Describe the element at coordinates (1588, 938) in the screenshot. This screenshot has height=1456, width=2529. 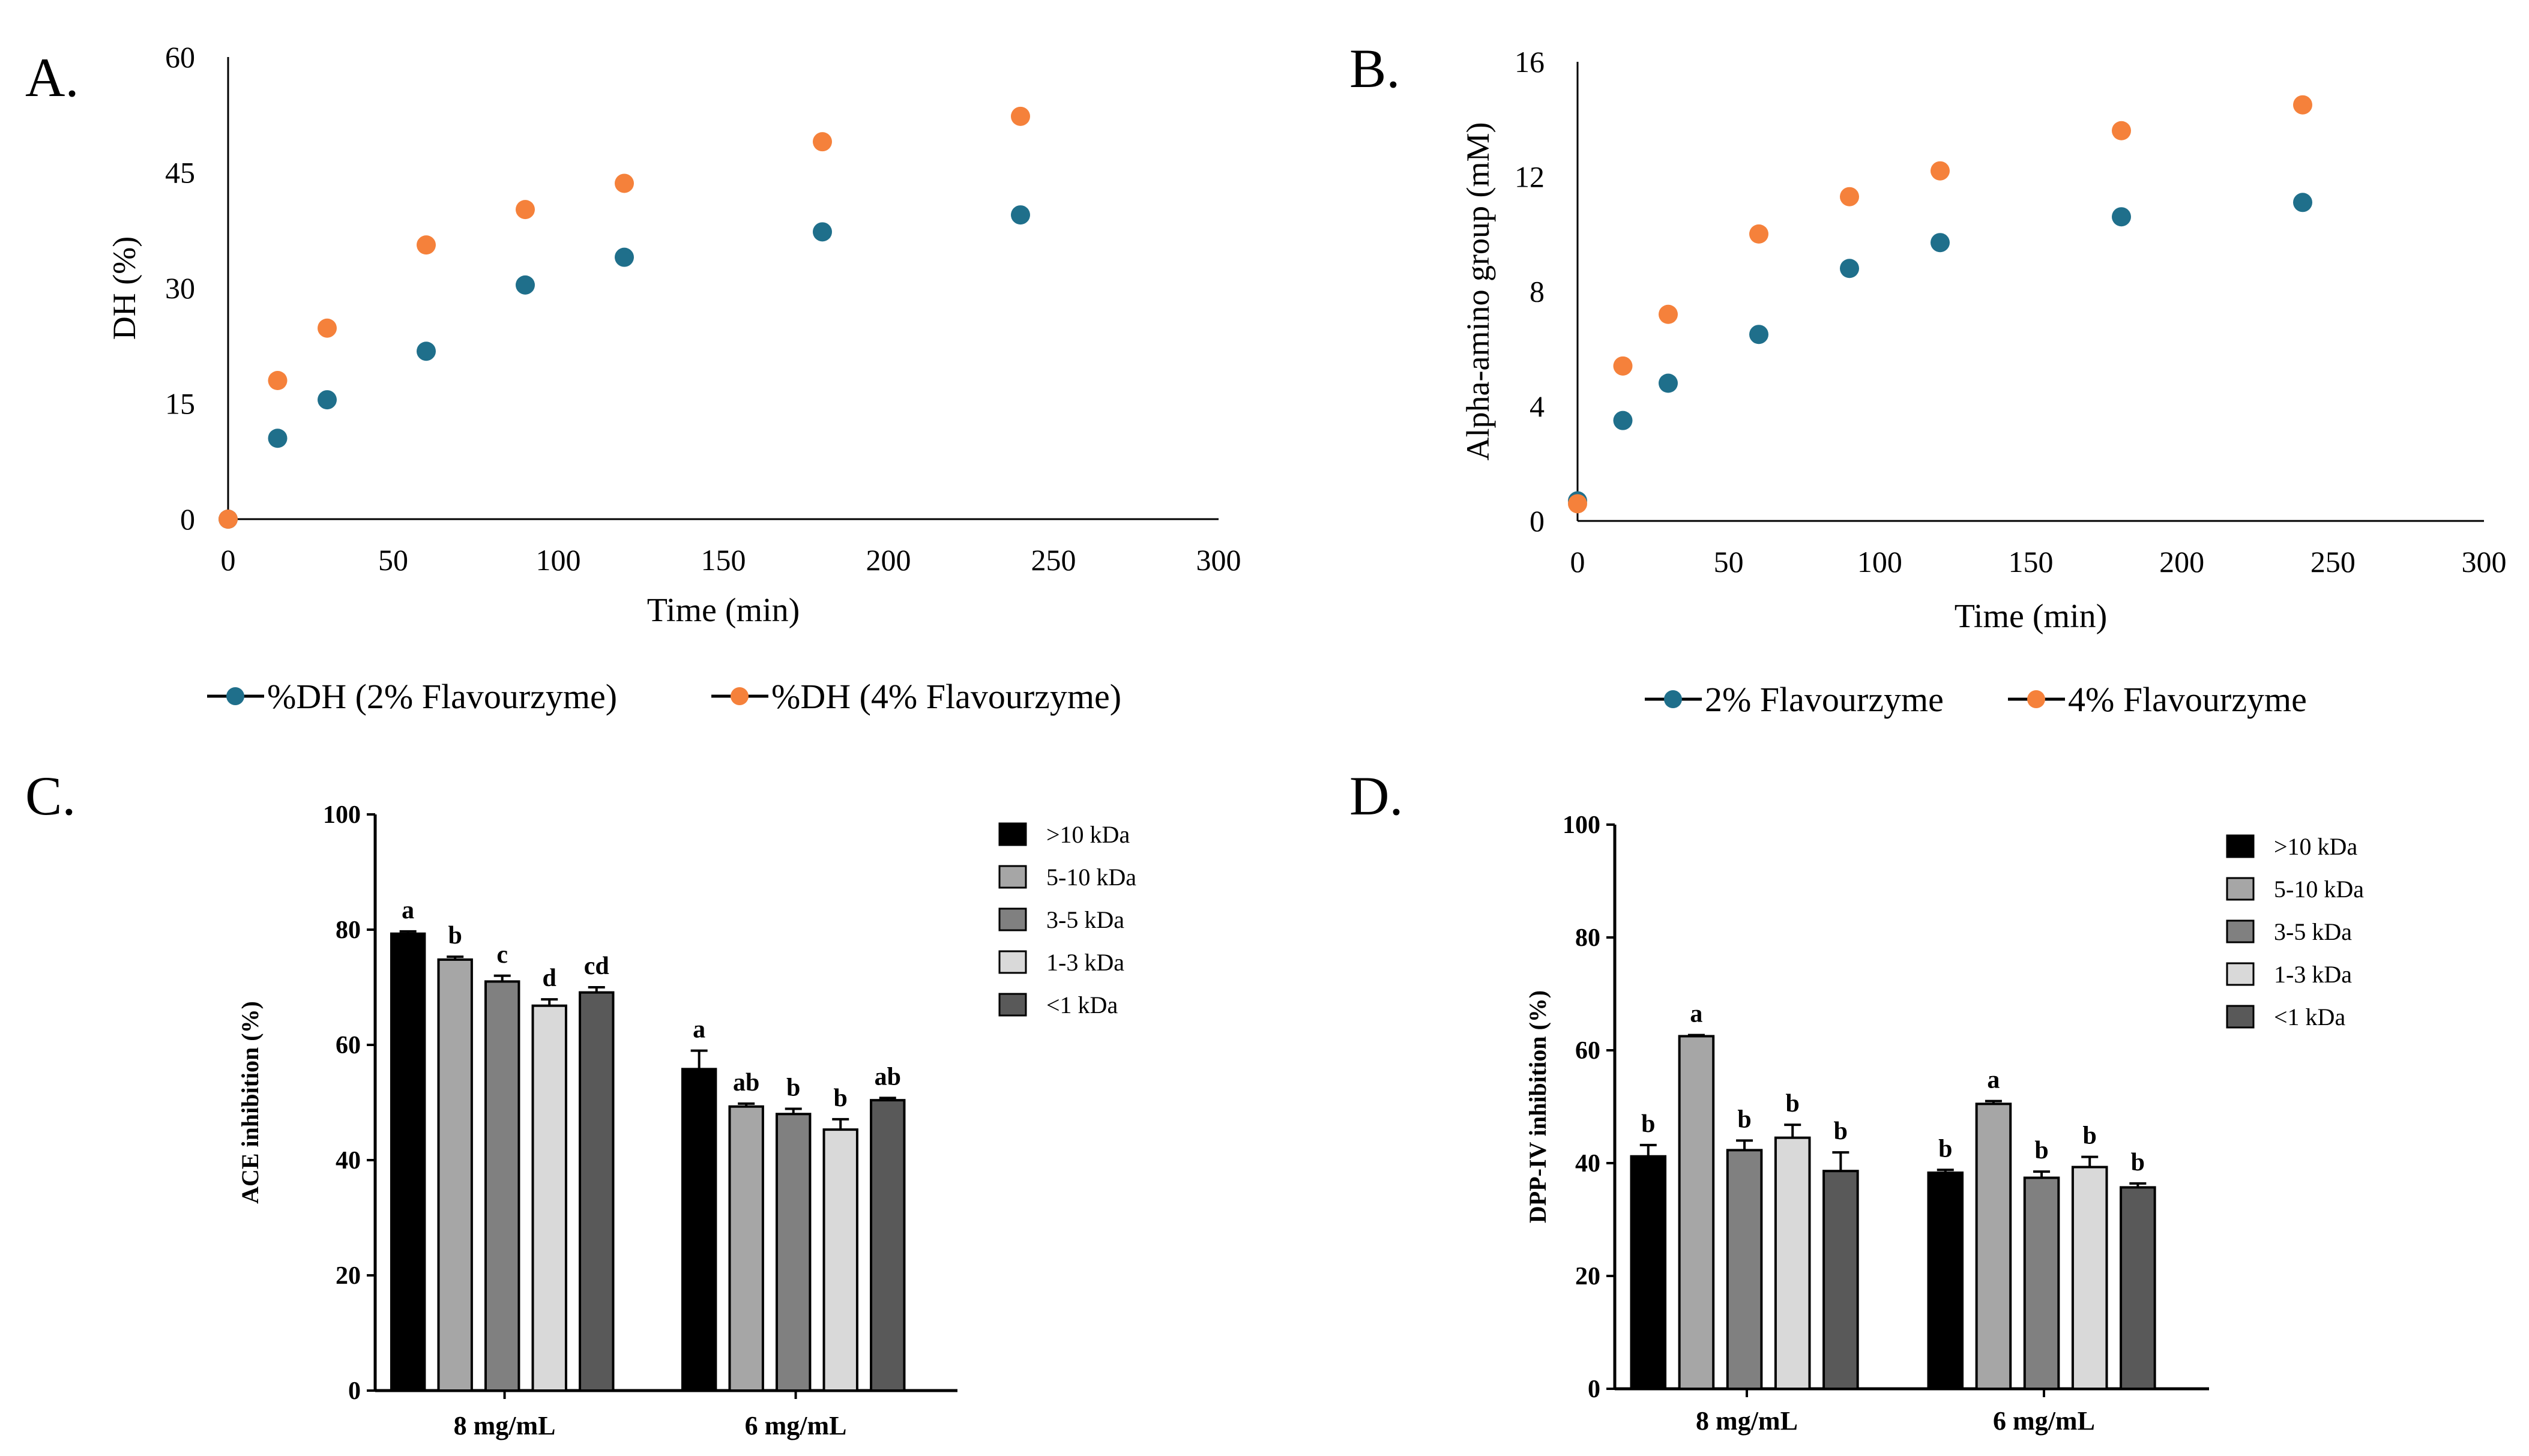
I see `y-tick-label: 80` at that location.